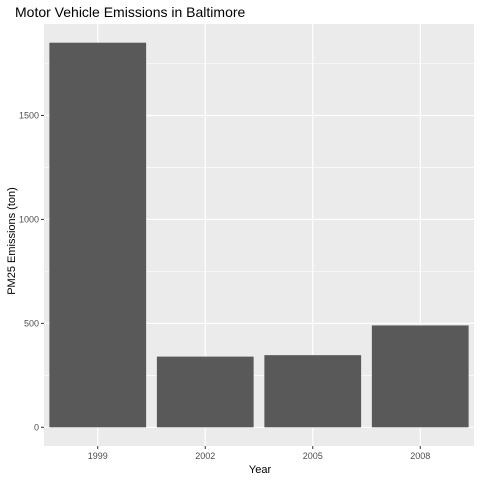  I want to click on y-tick-label: 500, so click(31, 323).